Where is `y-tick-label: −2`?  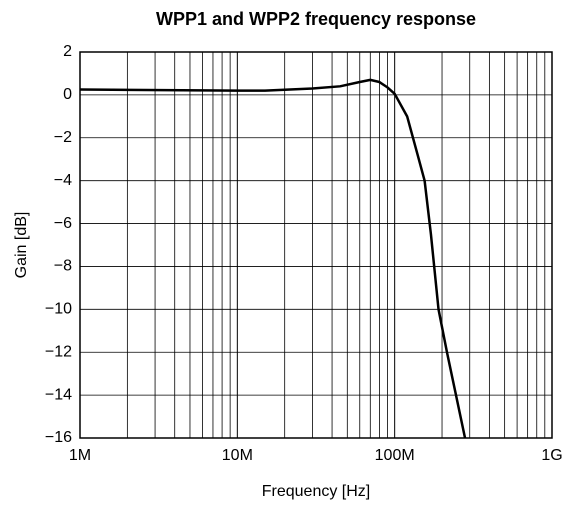 y-tick-label: −2 is located at coordinates (63, 137).